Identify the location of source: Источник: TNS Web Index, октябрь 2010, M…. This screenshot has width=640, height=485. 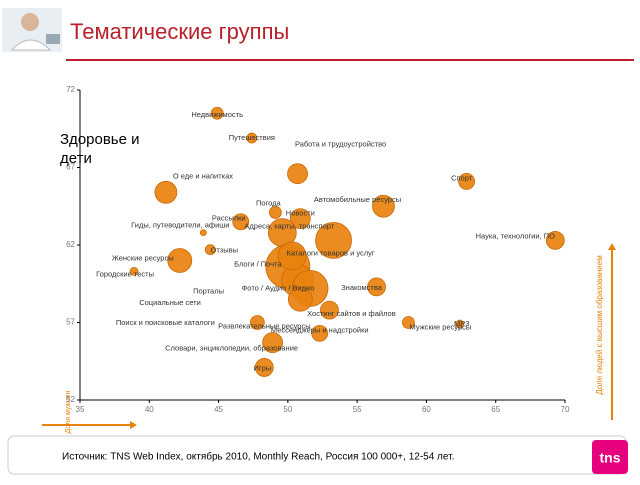
(258, 457).